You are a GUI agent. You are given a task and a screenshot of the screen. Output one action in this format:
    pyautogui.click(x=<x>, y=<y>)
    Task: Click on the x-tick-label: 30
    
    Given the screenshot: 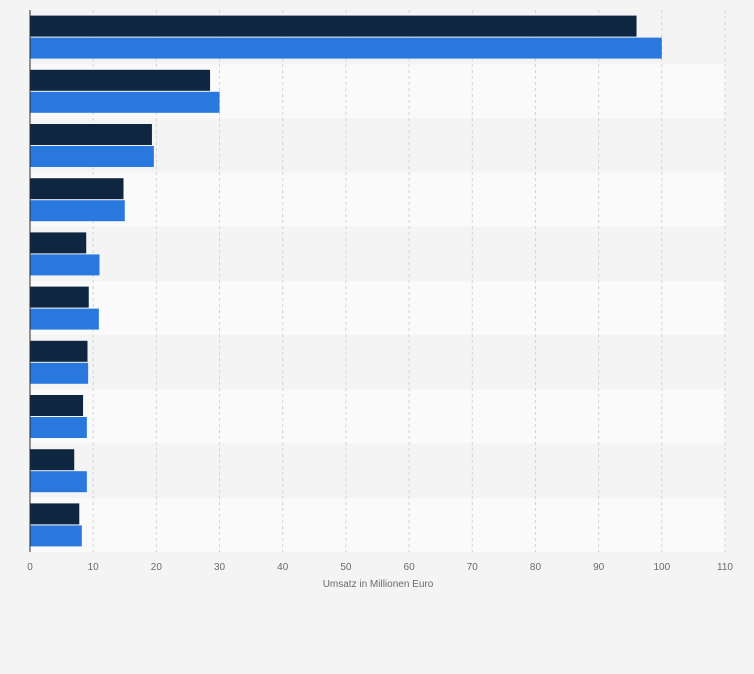 What is the action you would take?
    pyautogui.click(x=220, y=567)
    